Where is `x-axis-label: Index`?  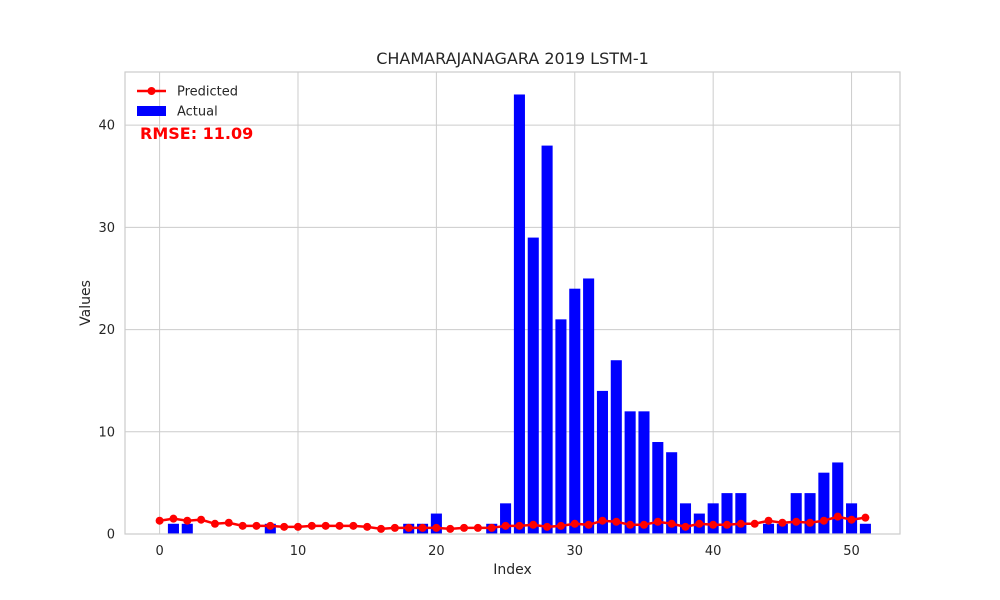 x-axis-label: Index is located at coordinates (512, 570).